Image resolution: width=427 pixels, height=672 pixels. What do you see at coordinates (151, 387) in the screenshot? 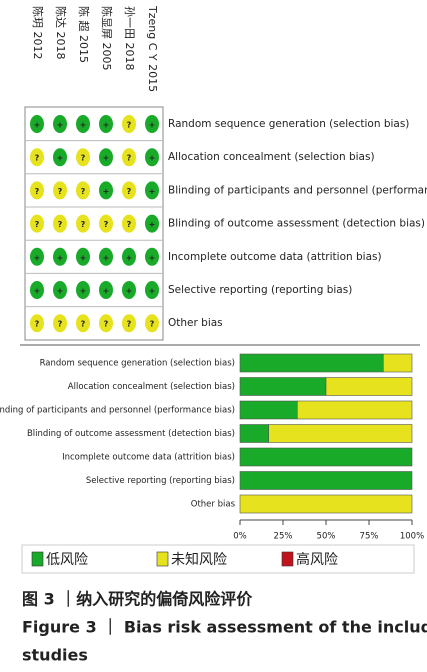
I see `category-label: Allocation concealment (selection bias)` at bounding box center [151, 387].